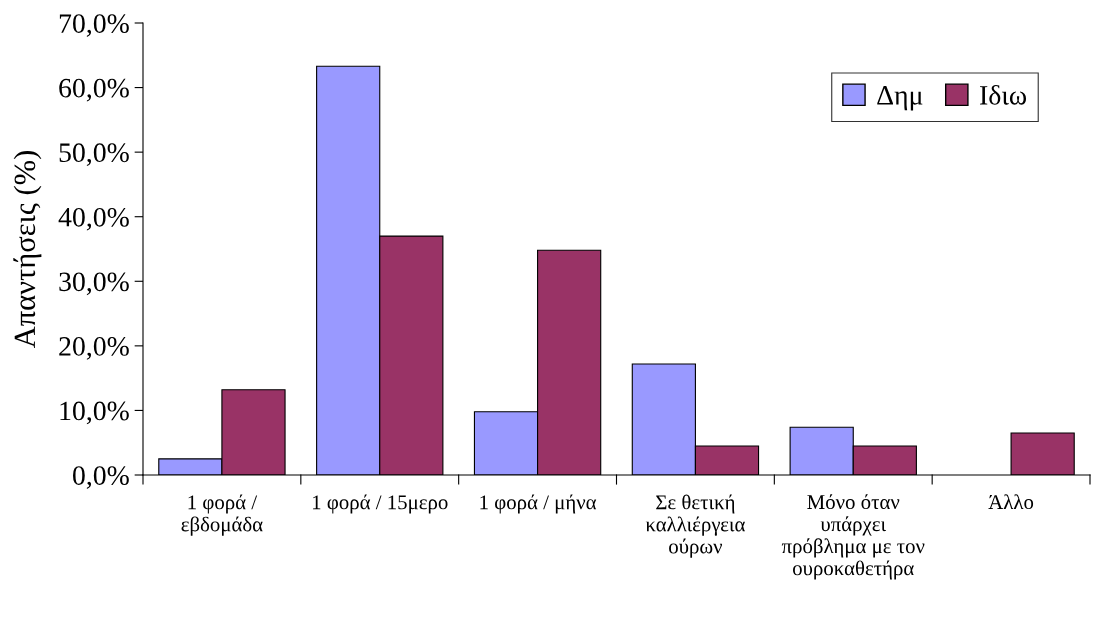 This screenshot has height=636, width=1103. Describe the element at coordinates (900, 98) in the screenshot. I see `legend-label: Δημ` at that location.